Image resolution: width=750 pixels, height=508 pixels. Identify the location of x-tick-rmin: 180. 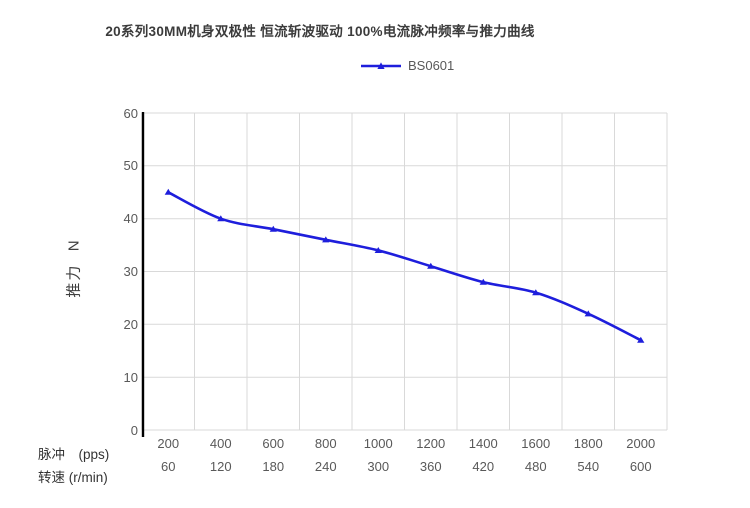
(273, 466).